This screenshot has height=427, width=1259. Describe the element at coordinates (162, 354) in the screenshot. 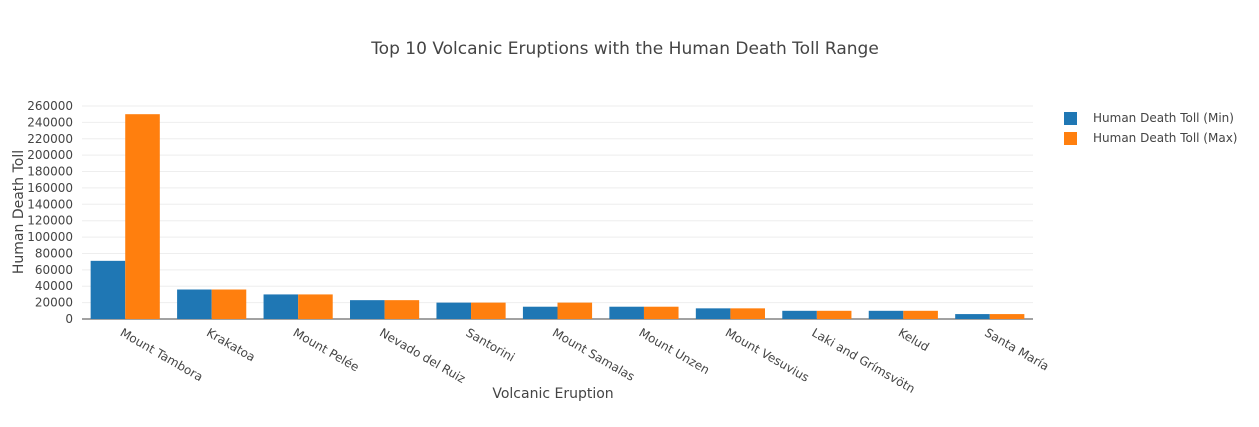

I see `x-tick-label: Mount Tambora` at that location.